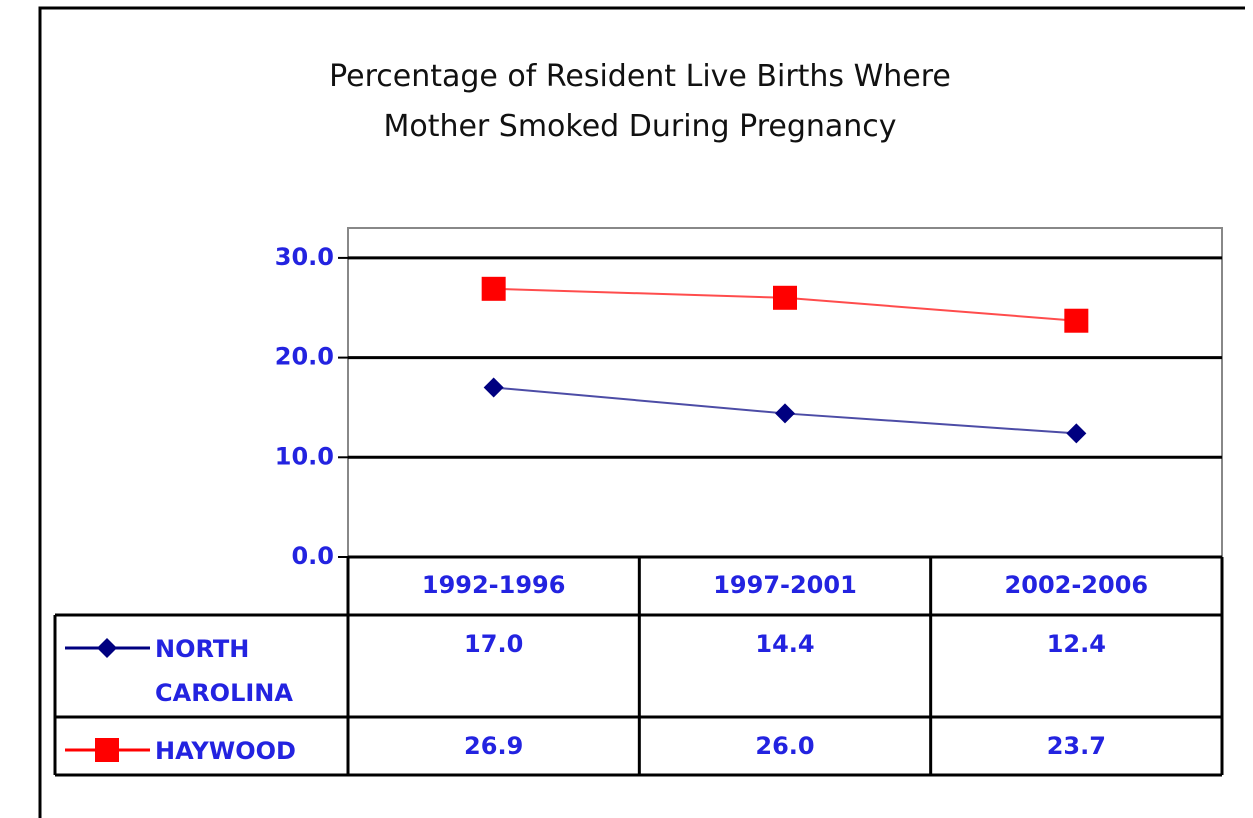 This screenshot has width=1253, height=818. Describe the element at coordinates (493, 644) in the screenshot. I see `table-value: 17.0` at that location.